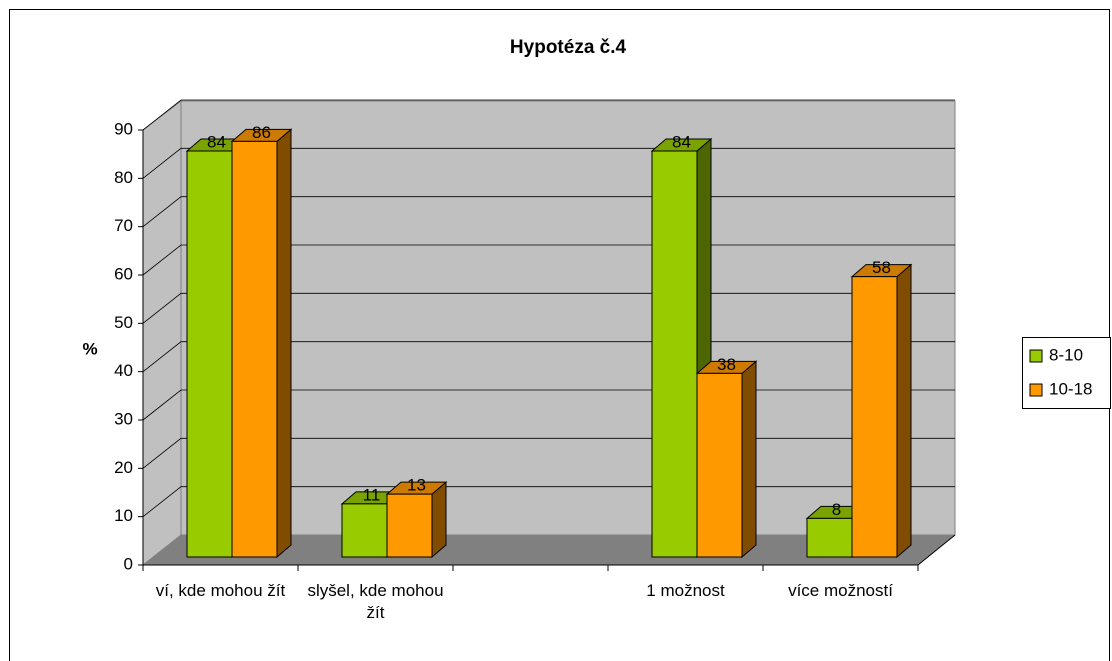 The height and width of the screenshot is (661, 1112). Describe the element at coordinates (123, 177) in the screenshot. I see `y-tick-label: 80` at that location.